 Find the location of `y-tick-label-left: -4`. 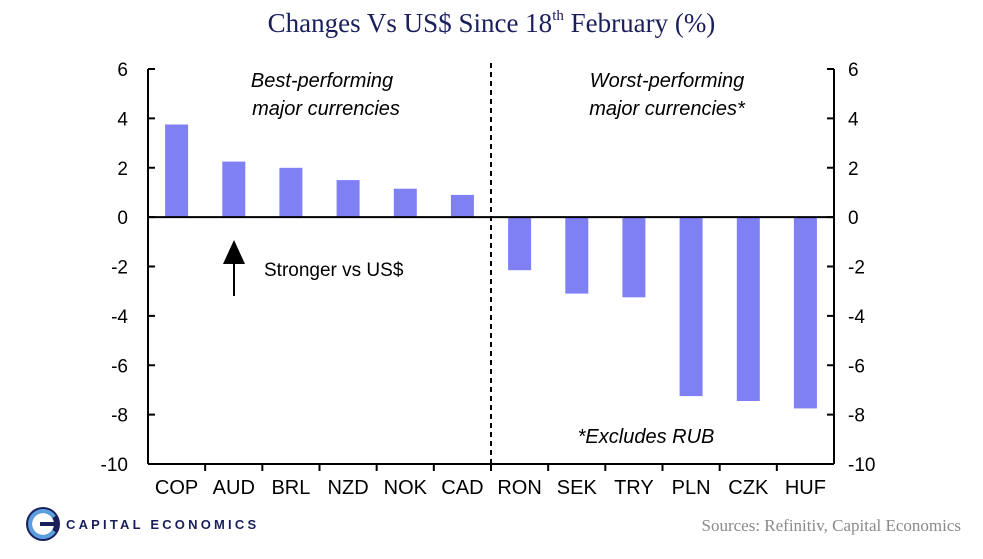

y-tick-label-left: -4 is located at coordinates (119, 317).